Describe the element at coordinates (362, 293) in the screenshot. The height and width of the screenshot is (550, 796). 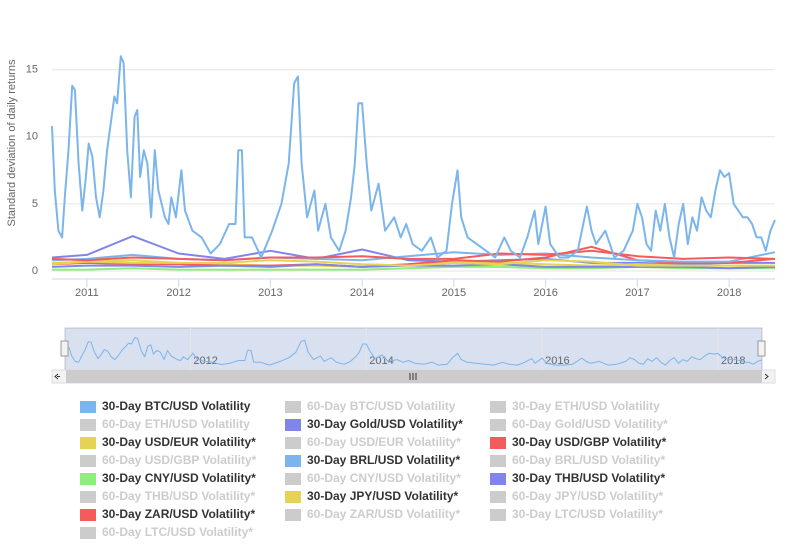
I see `x-tick-label: 2014` at that location.